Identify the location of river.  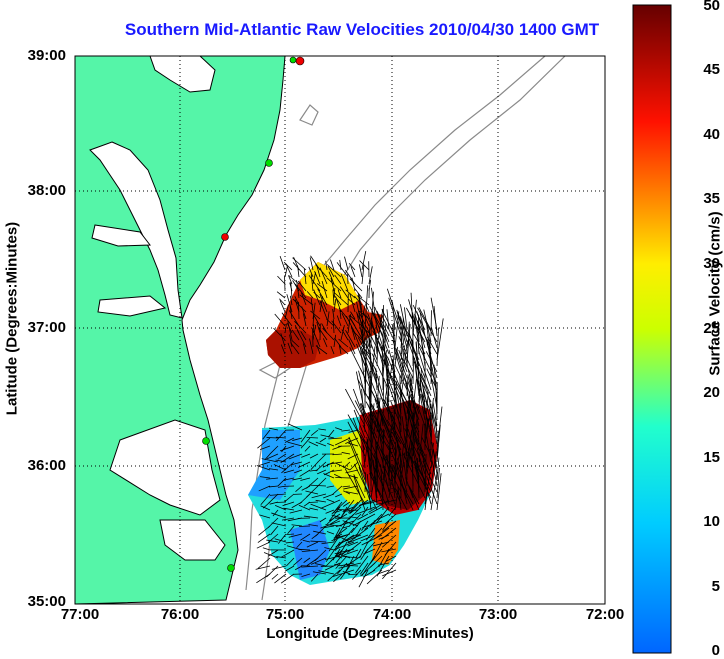
(121, 235).